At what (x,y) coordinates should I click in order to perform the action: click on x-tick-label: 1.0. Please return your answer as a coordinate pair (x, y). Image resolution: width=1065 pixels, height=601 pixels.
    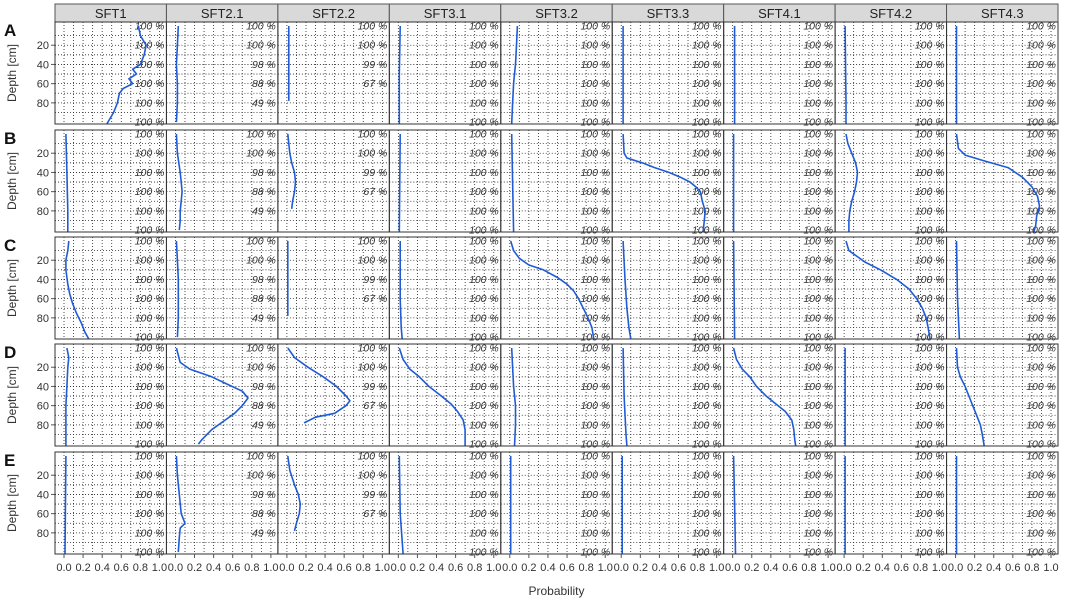
    Looking at the image, I should click on (939, 568).